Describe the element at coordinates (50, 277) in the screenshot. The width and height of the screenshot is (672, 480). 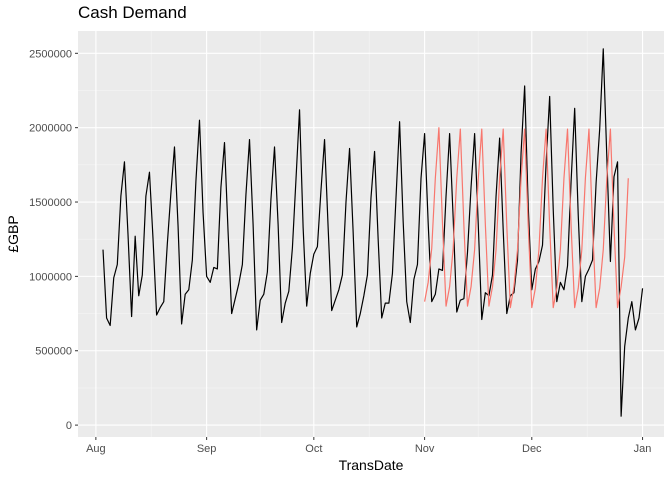
I see `y-tick-label: 1000000` at that location.